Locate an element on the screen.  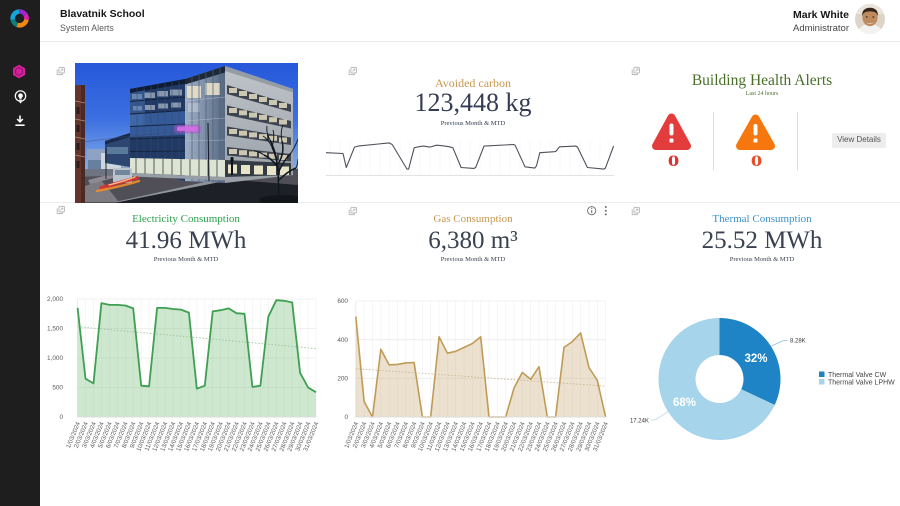
svg-text: 200 is located at coordinates (342, 379).